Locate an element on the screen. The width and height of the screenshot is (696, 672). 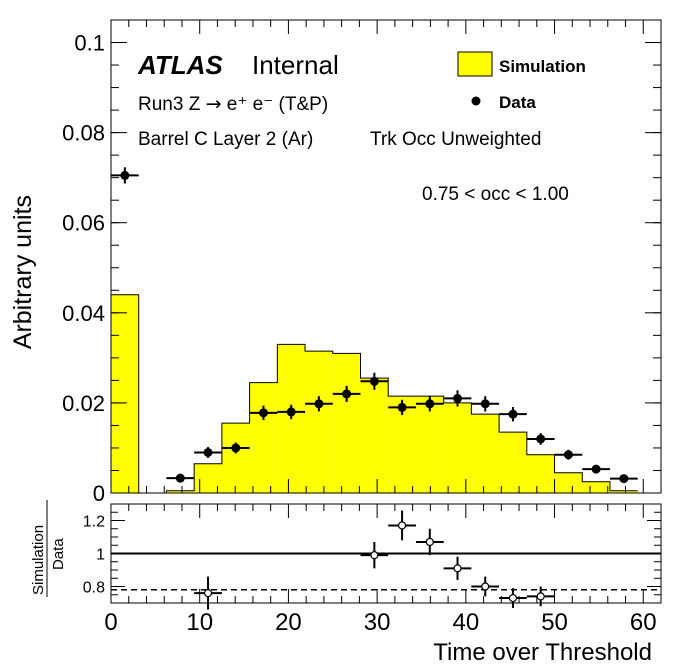
x-tick-label: 60 is located at coordinates (643, 622).